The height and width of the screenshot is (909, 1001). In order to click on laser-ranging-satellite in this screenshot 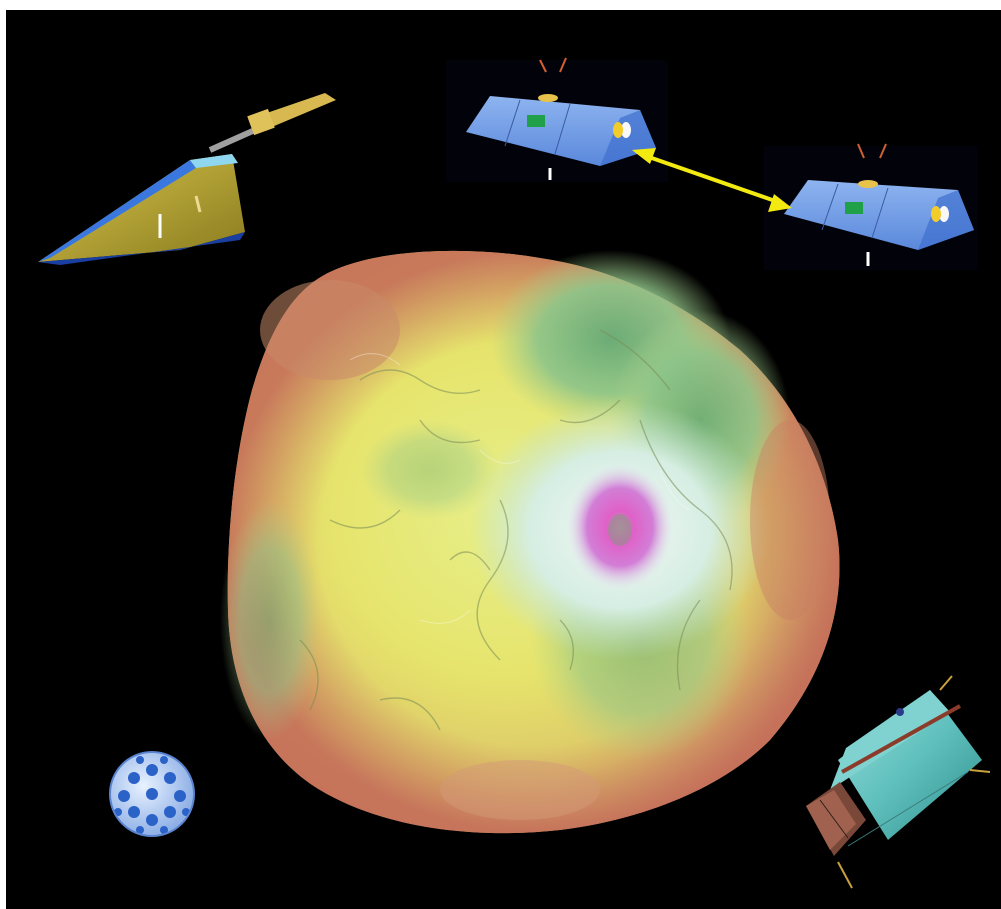, I will do `click(152, 794)`.